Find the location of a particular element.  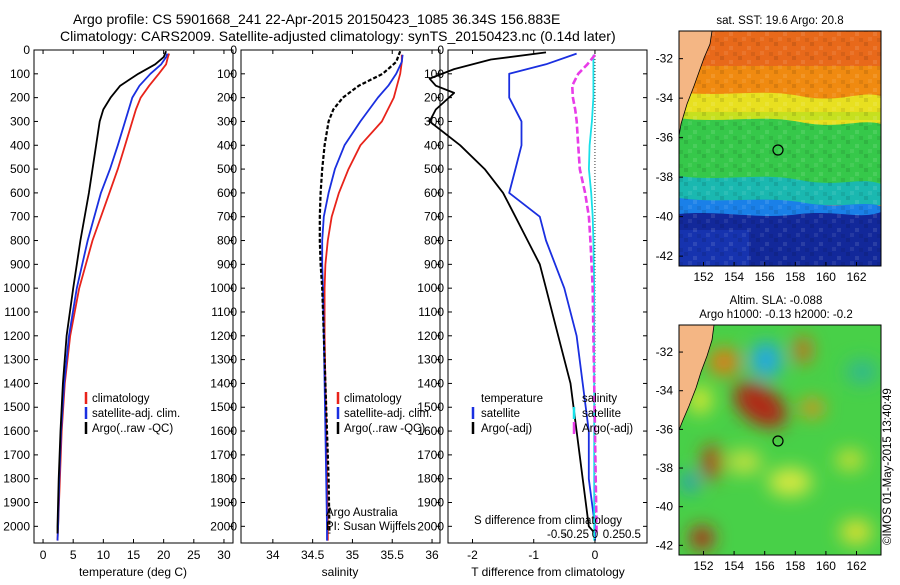

salinity-xlabel: salinity is located at coordinates (340, 572).